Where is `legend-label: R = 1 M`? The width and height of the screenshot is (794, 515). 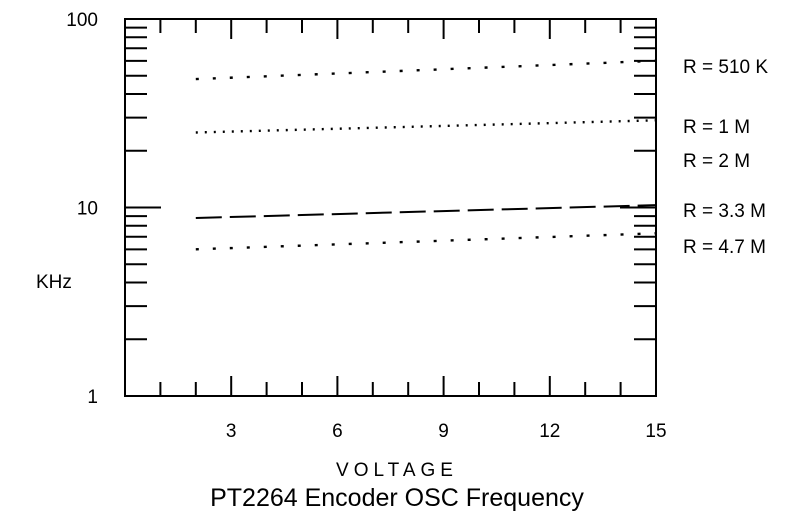
legend-label: R = 1 M is located at coordinates (716, 127).